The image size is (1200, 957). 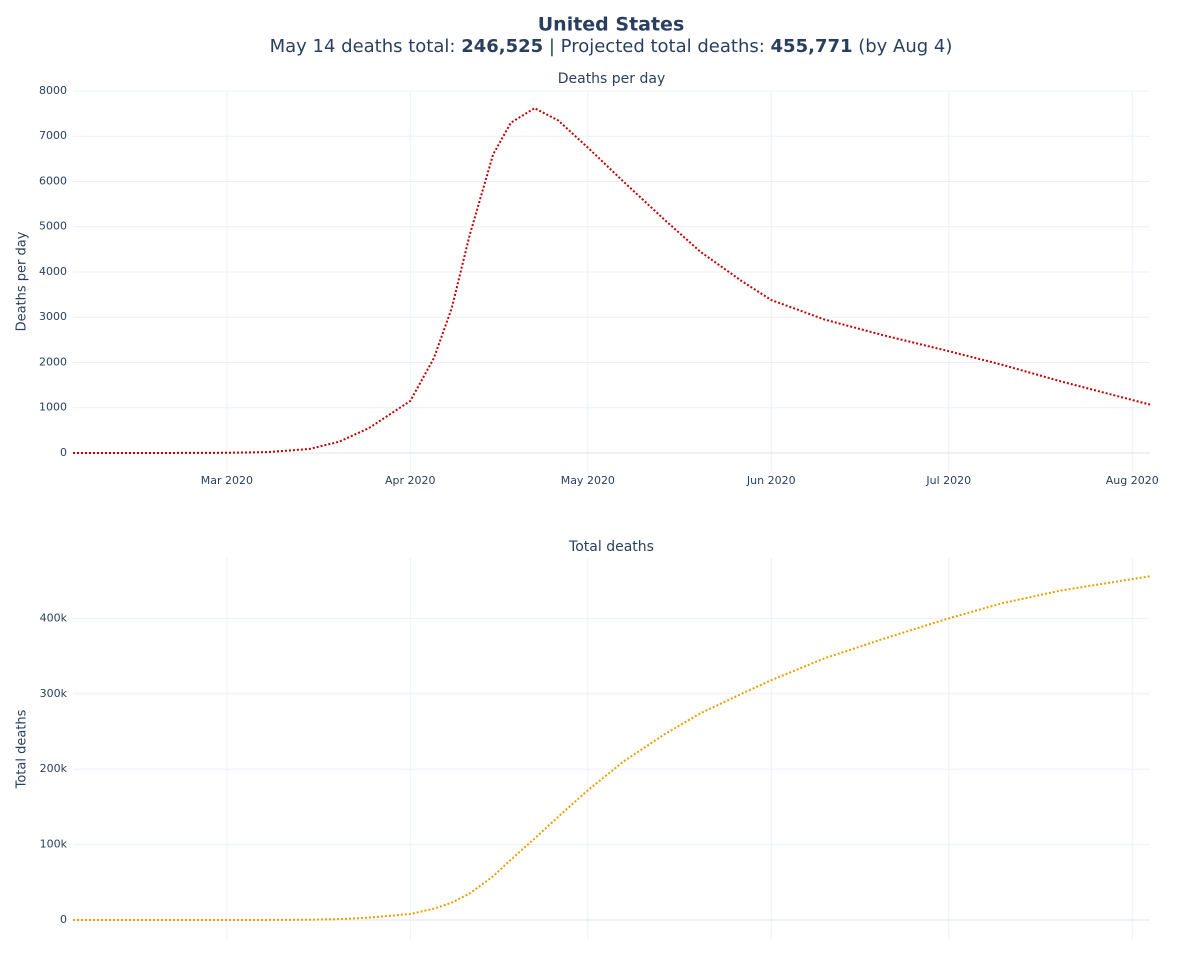 I want to click on y-tick-label: 6000, so click(x=53, y=180).